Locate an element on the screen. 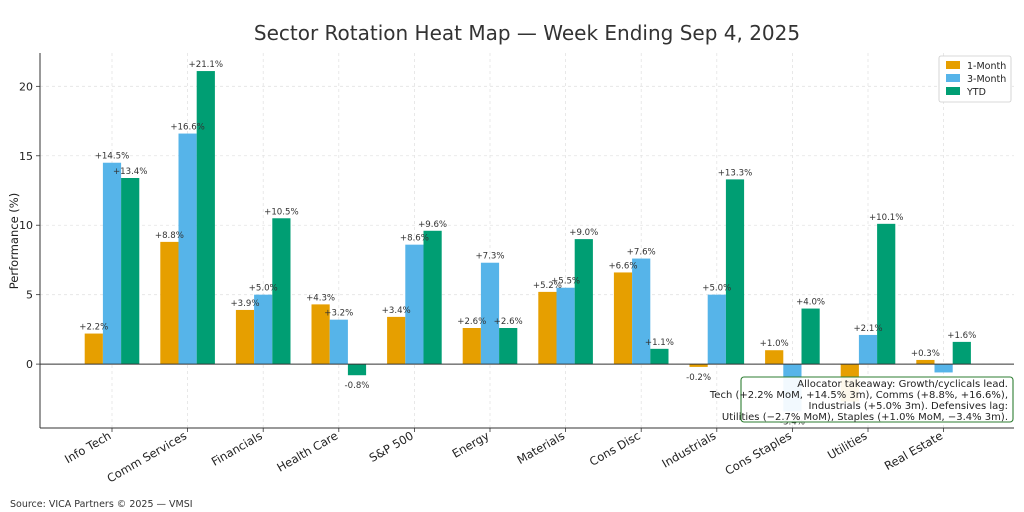 Image resolution: width=1024 pixels, height=512 pixels. y-tick-label: 5 is located at coordinates (29, 295).